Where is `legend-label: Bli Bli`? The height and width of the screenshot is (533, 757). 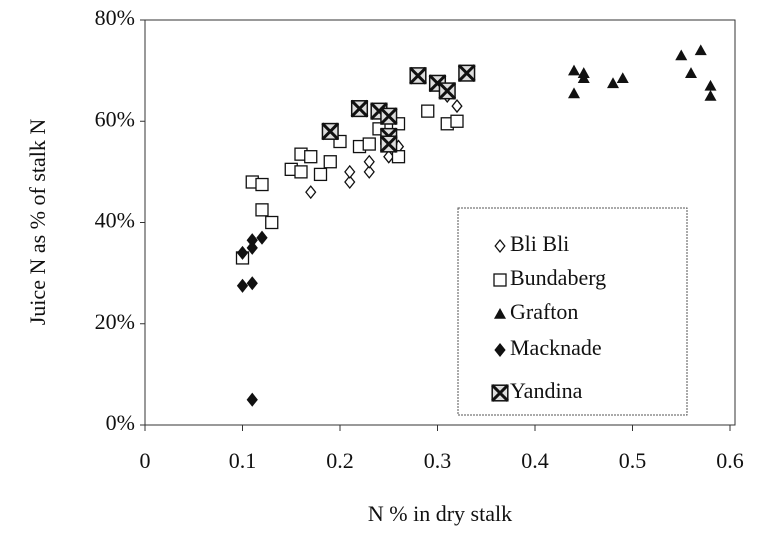
legend-label: Bli Bli is located at coordinates (539, 243).